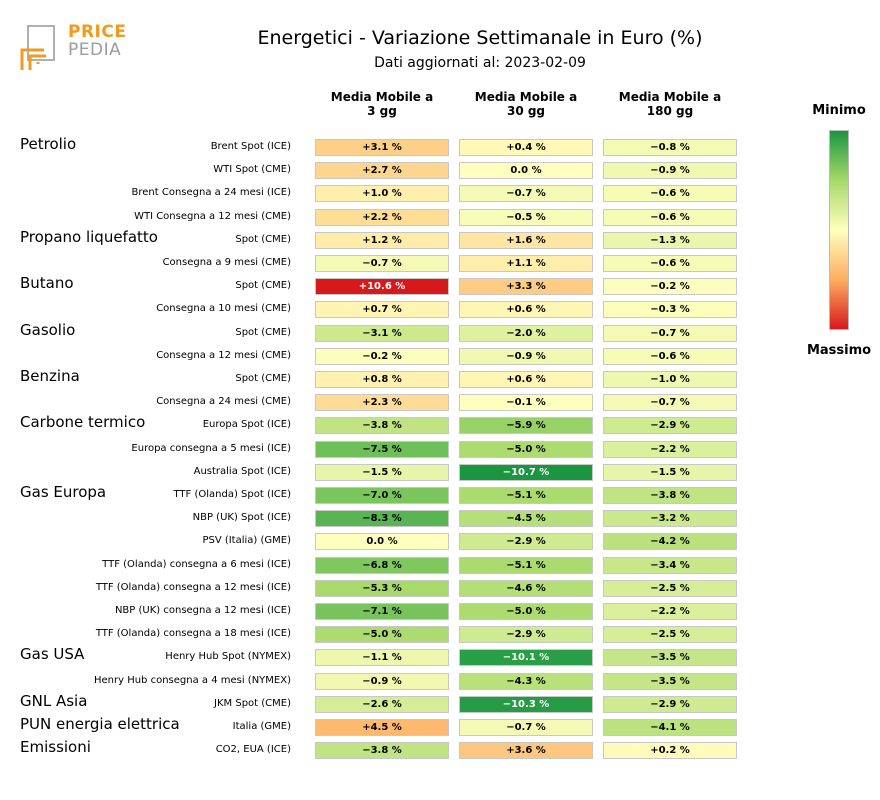 This screenshot has width=880, height=800. I want to click on column-header-180gg: Media Mobile a 180 gg, so click(670, 104).